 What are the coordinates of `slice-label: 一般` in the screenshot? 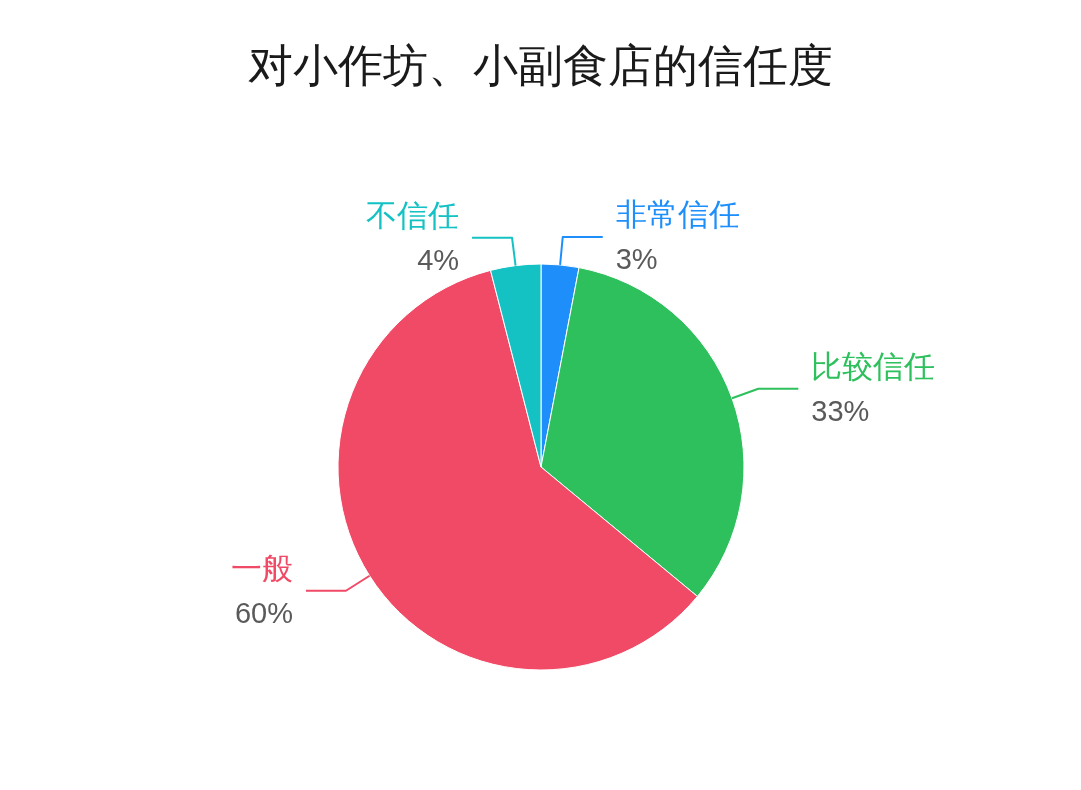 It's located at (261, 568).